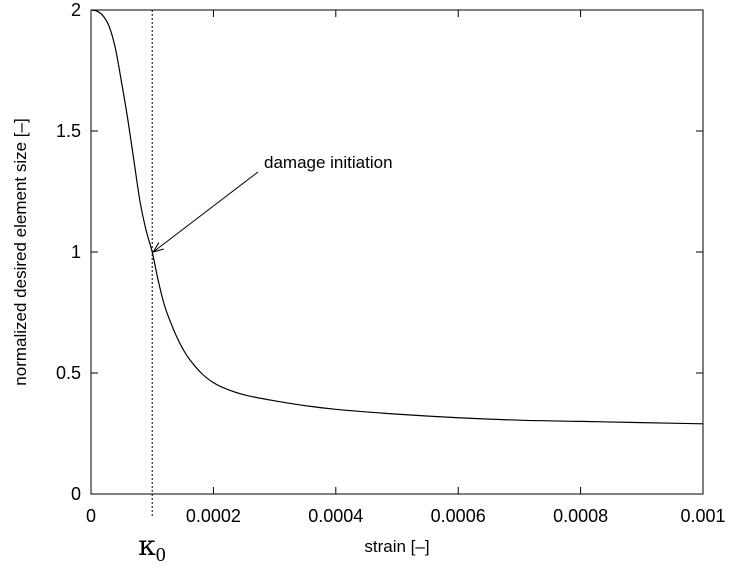  I want to click on kappa0-label: κ0, so click(152, 547).